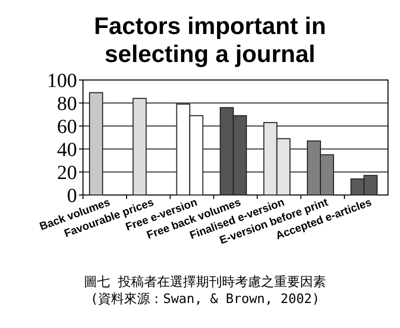 The image size is (400, 328). What do you see at coordinates (205, 299) in the screenshot?
I see `text: (資料來源：Swan, & Brown, 2002)` at bounding box center [205, 299].